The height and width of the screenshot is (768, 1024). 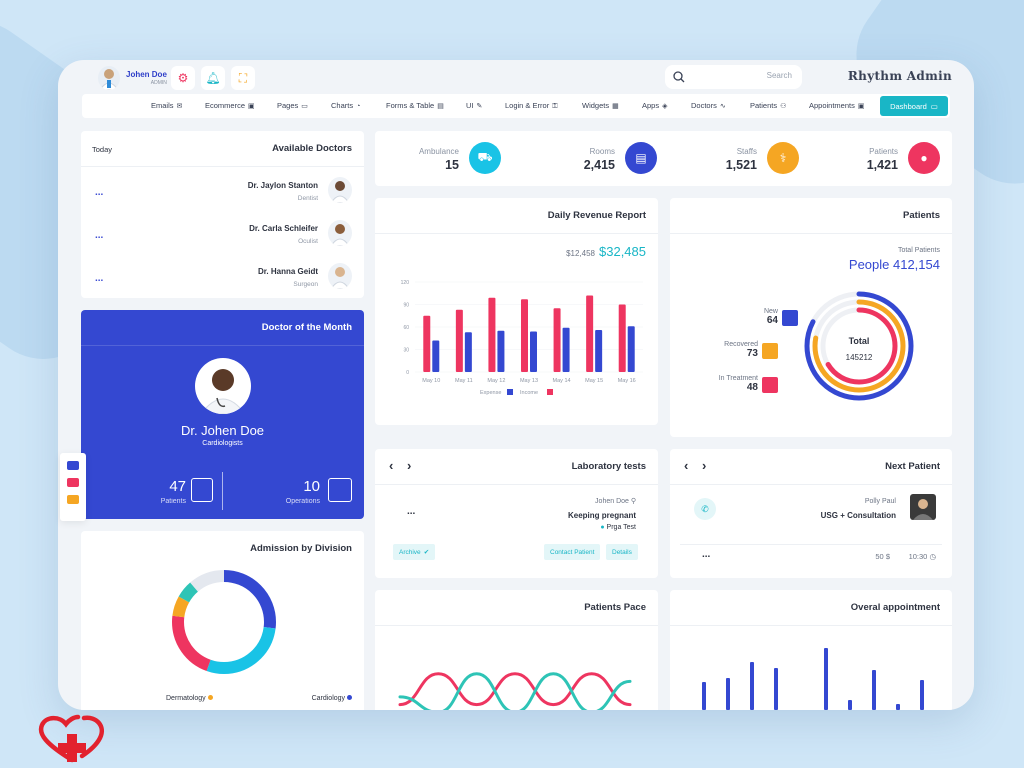 I want to click on list-item: ... Dr. Carla Schleifer Oculist, so click(x=222, y=240).